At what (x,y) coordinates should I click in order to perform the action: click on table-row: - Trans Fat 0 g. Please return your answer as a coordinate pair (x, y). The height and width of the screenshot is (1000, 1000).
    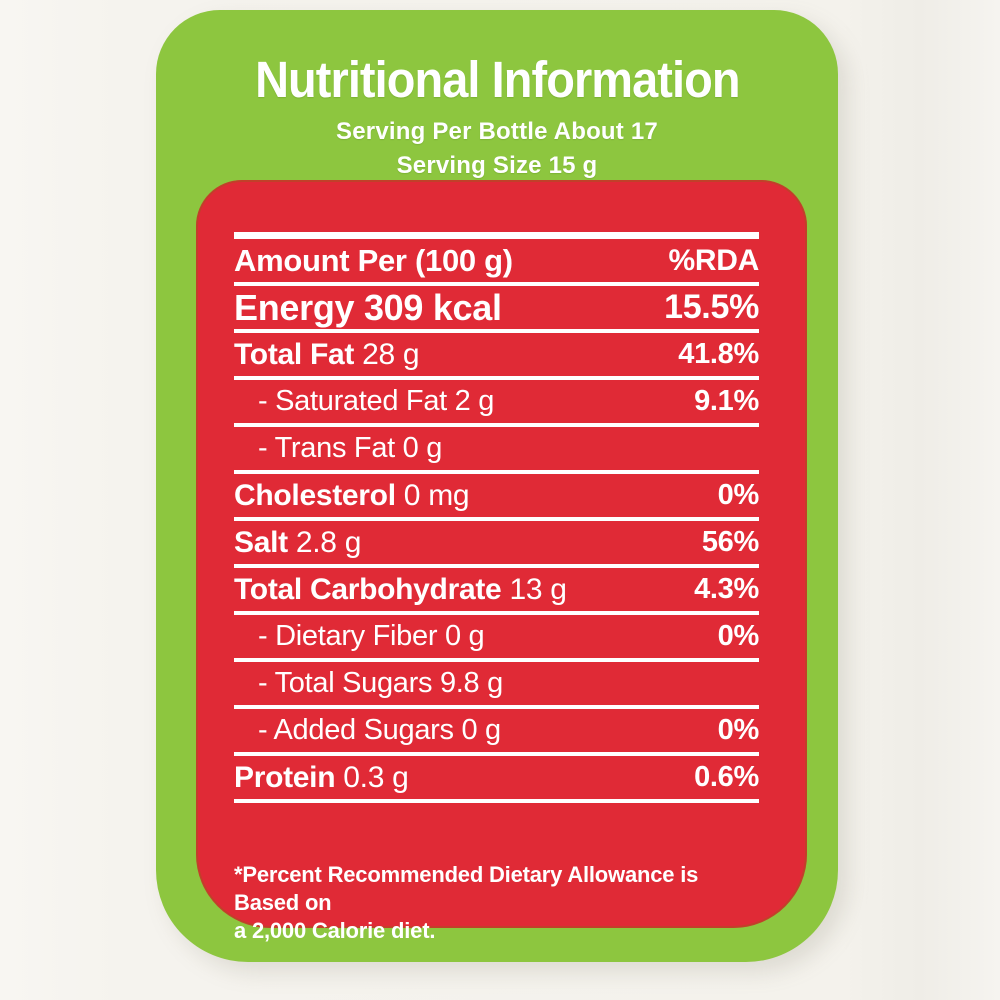
    Looking at the image, I should click on (496, 450).